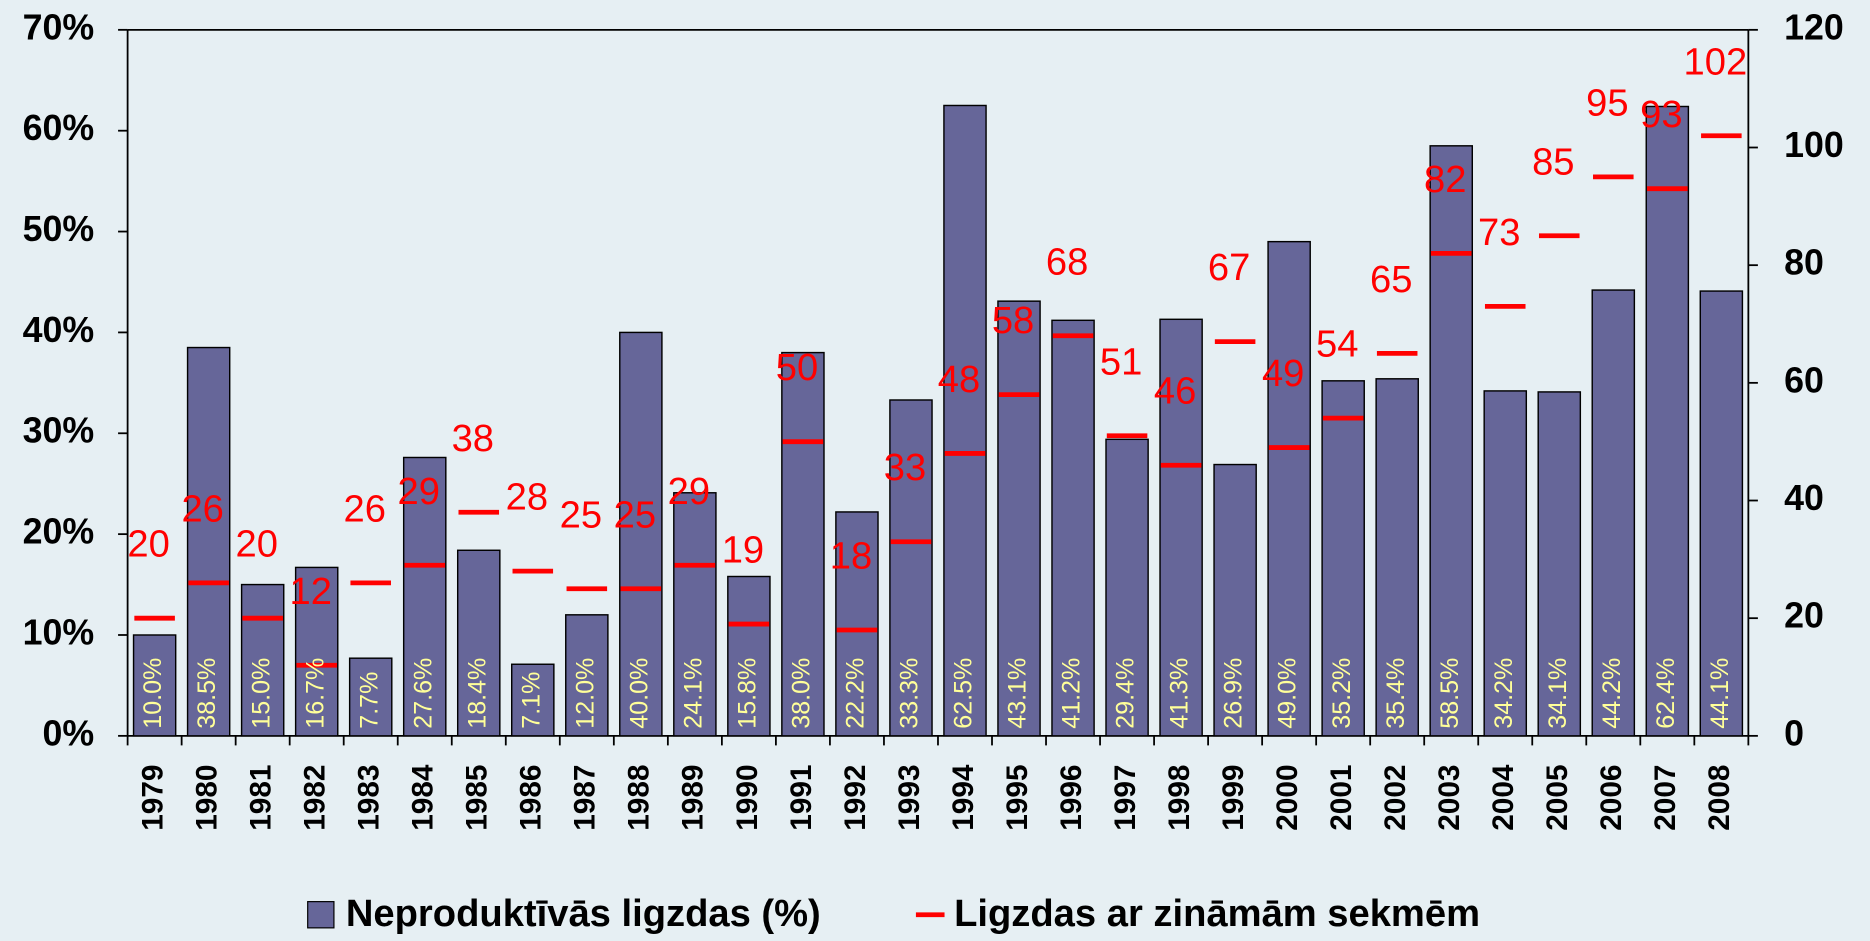 This screenshot has height=941, width=1870. I want to click on legend-label: Ligzdas ar zināmām sekmēm, so click(1217, 913).